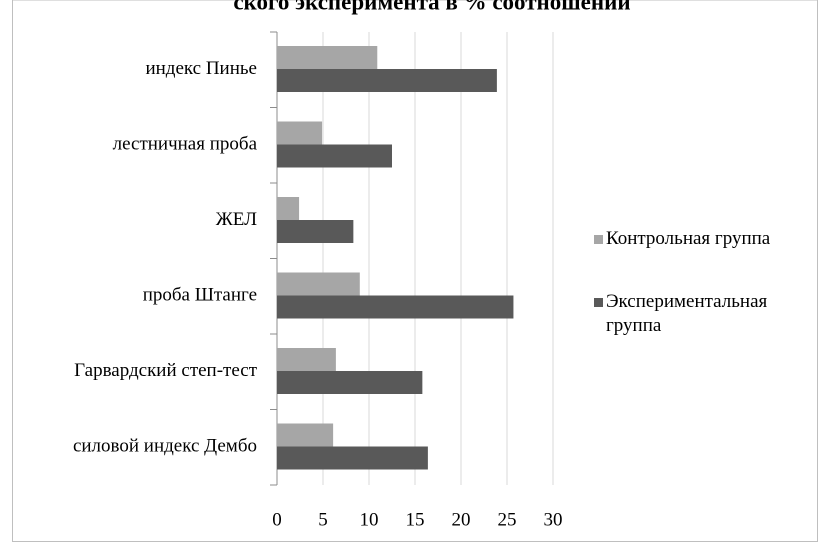 This screenshot has width=818, height=542. Describe the element at coordinates (277, 519) in the screenshot. I see `x-tick-label: 0` at that location.